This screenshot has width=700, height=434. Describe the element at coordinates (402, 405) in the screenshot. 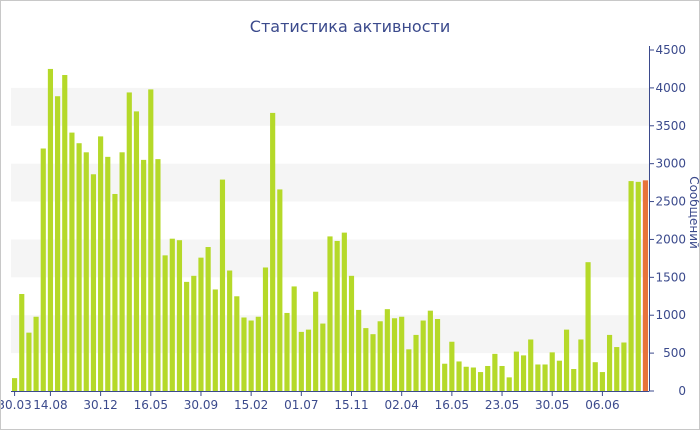

I see `x-tick-label: 02.04` at that location.